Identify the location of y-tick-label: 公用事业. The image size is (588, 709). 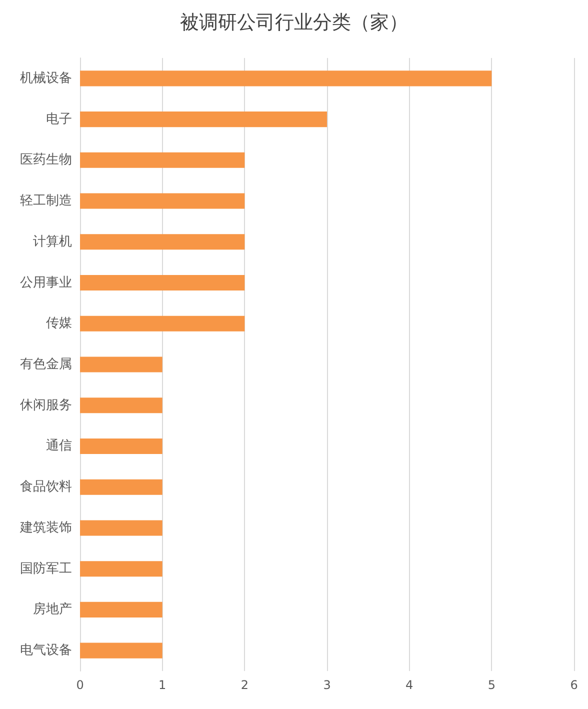
(46, 282).